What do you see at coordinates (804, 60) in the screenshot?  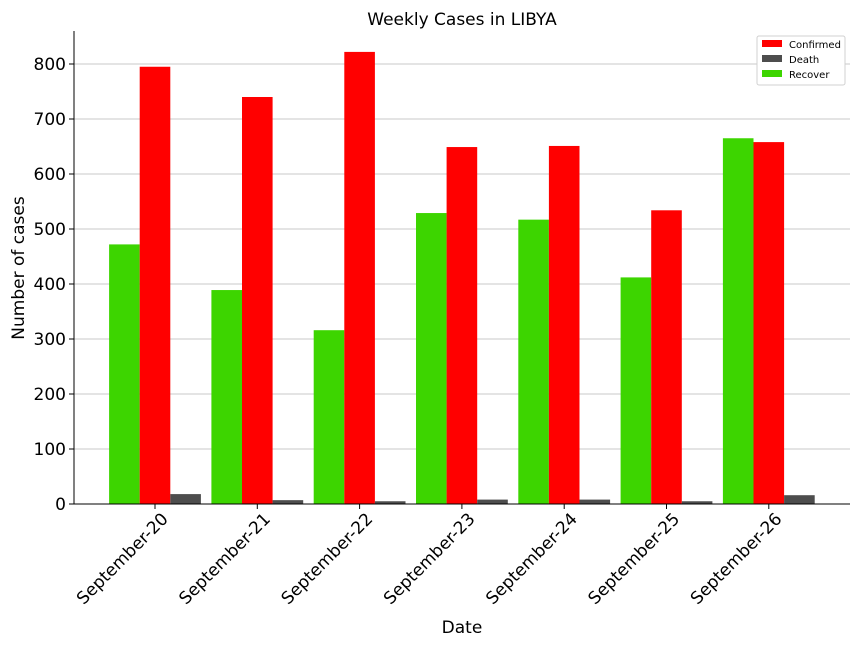 I see `legend-label-death: Death` at bounding box center [804, 60].